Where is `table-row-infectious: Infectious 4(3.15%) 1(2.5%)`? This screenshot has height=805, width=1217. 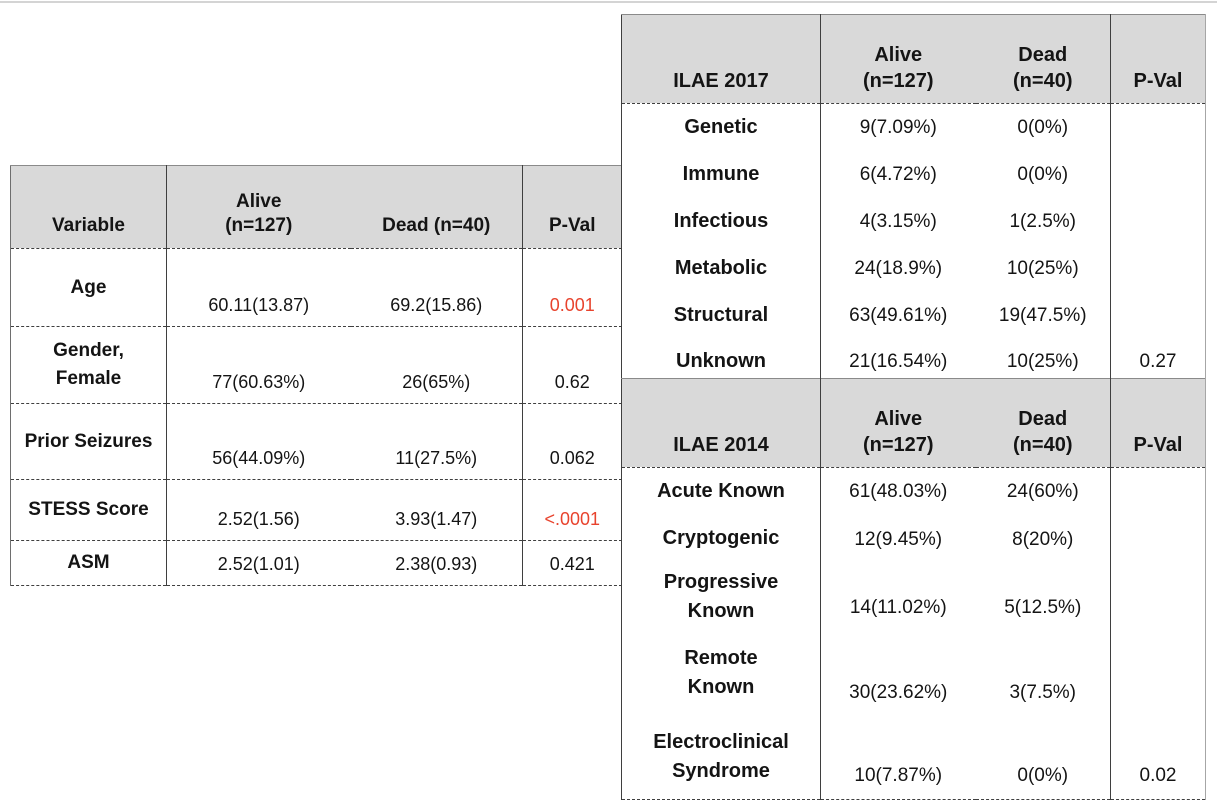 table-row-infectious: Infectious 4(3.15%) 1(2.5%) is located at coordinates (913, 221).